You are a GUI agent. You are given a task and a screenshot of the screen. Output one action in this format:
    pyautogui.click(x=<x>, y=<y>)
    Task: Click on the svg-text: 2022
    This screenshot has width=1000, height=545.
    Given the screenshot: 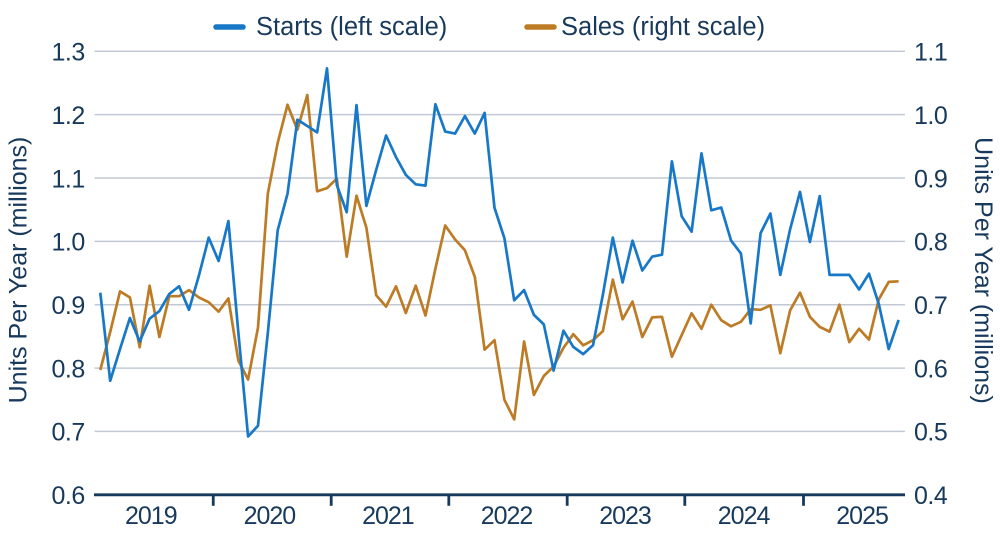 What is the action you would take?
    pyautogui.click(x=507, y=516)
    